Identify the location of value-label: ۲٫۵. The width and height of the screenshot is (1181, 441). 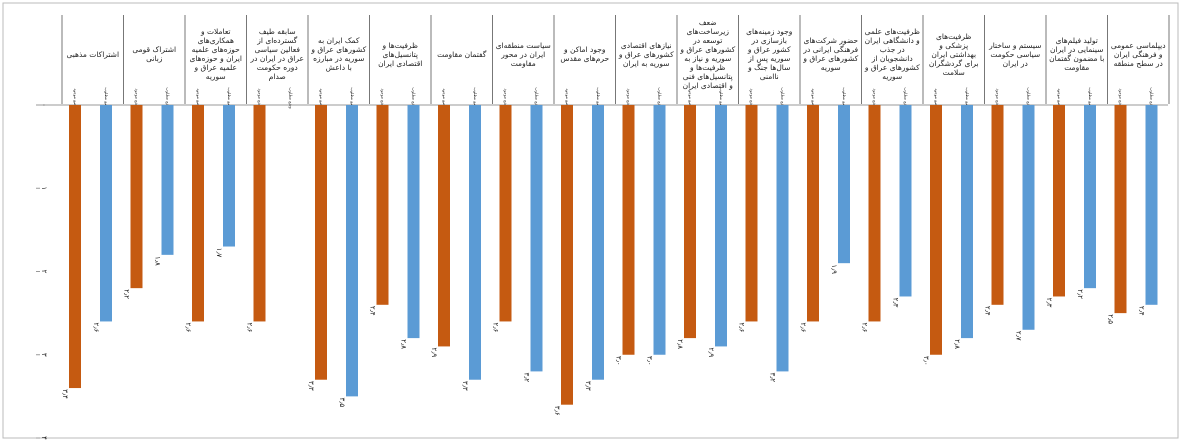
(1111, 319).